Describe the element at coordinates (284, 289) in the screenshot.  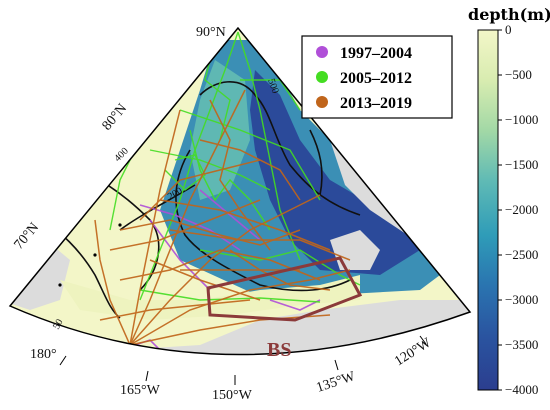
I see `bs-region-outline` at that location.